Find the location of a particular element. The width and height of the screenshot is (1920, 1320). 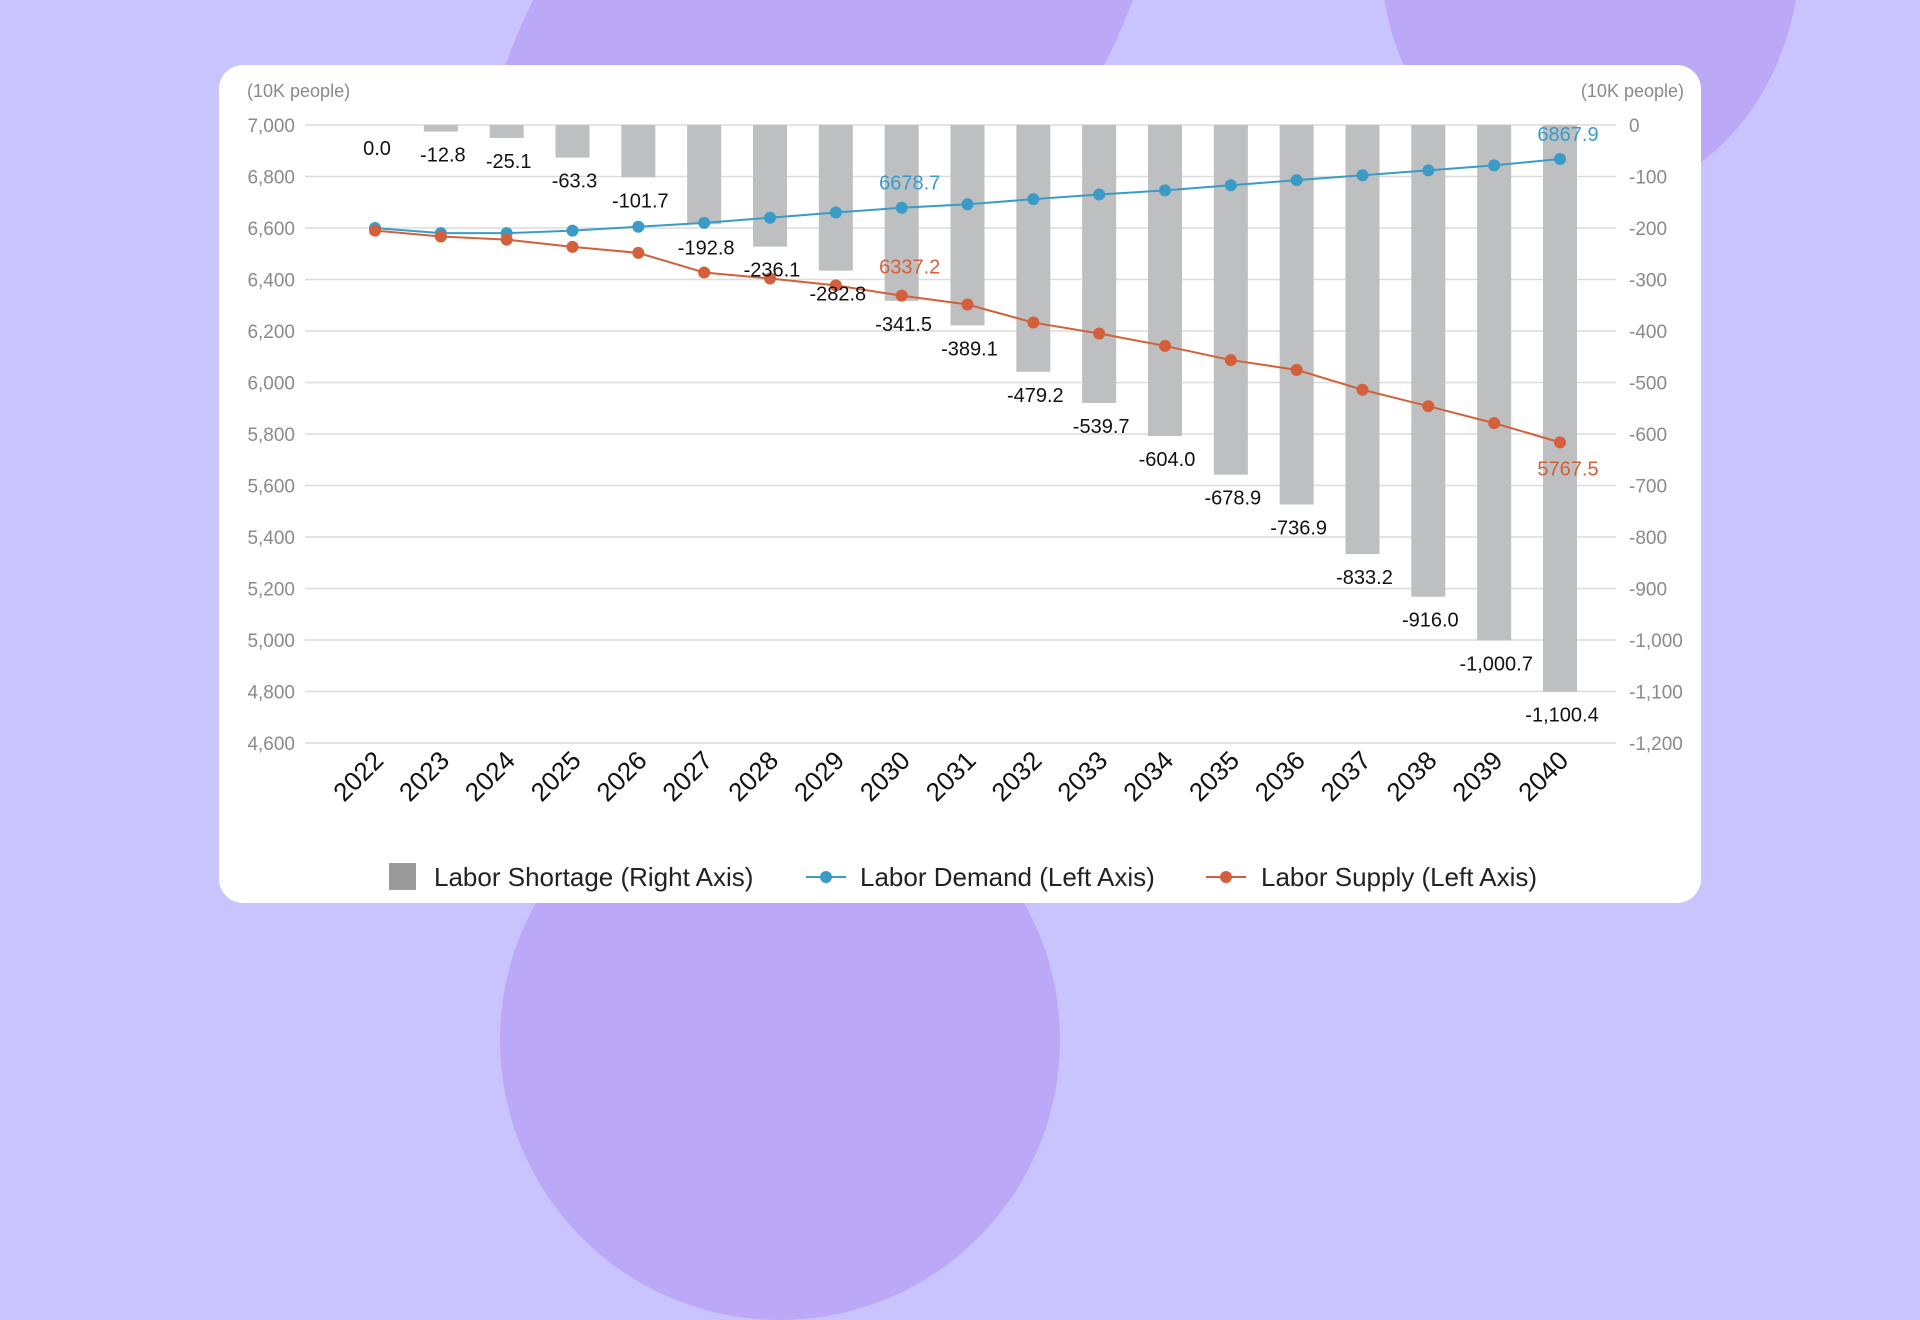

x-tick-label: 2031 is located at coordinates (951, 776).